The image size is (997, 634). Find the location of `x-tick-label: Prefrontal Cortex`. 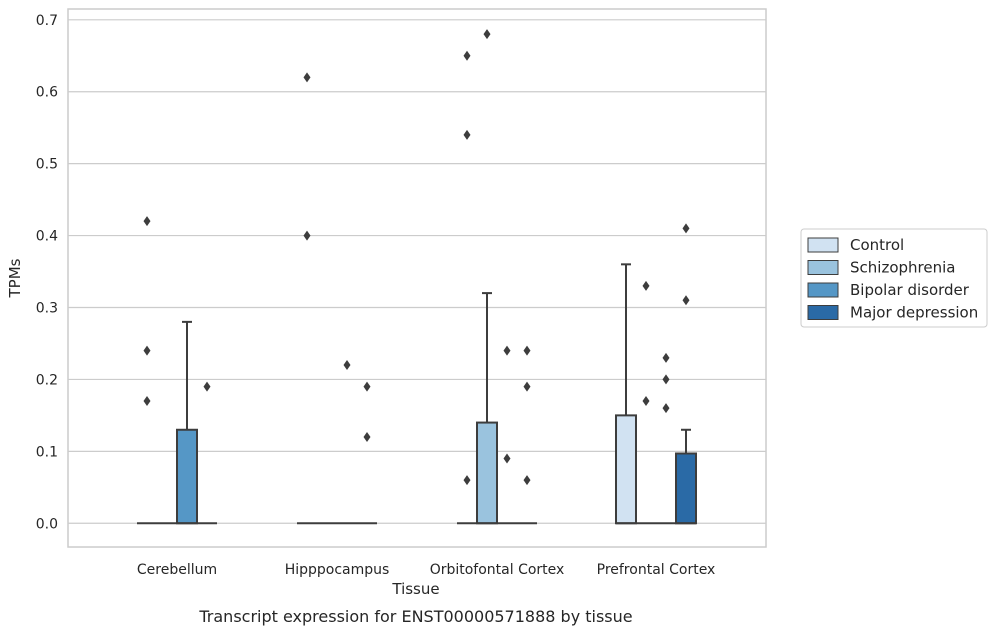

x-tick-label: Prefrontal Cortex is located at coordinates (656, 570).